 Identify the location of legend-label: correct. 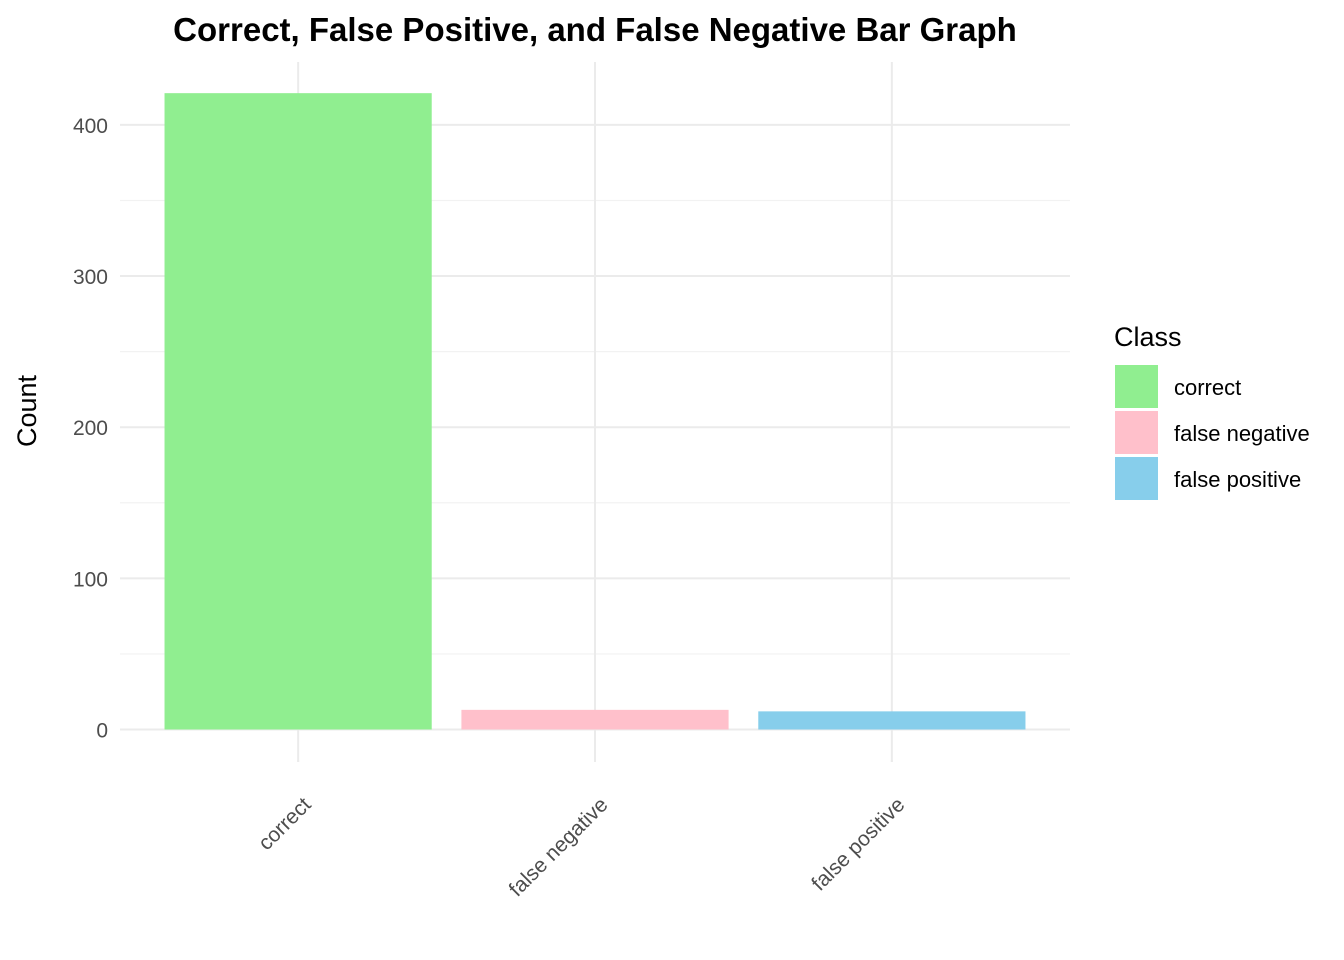
(1207, 387).